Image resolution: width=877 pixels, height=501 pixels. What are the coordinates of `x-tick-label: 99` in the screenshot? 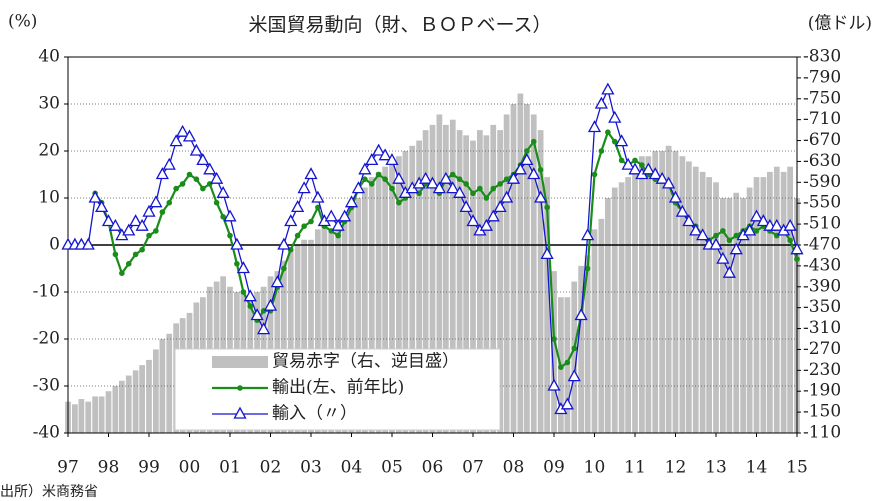 It's located at (149, 468).